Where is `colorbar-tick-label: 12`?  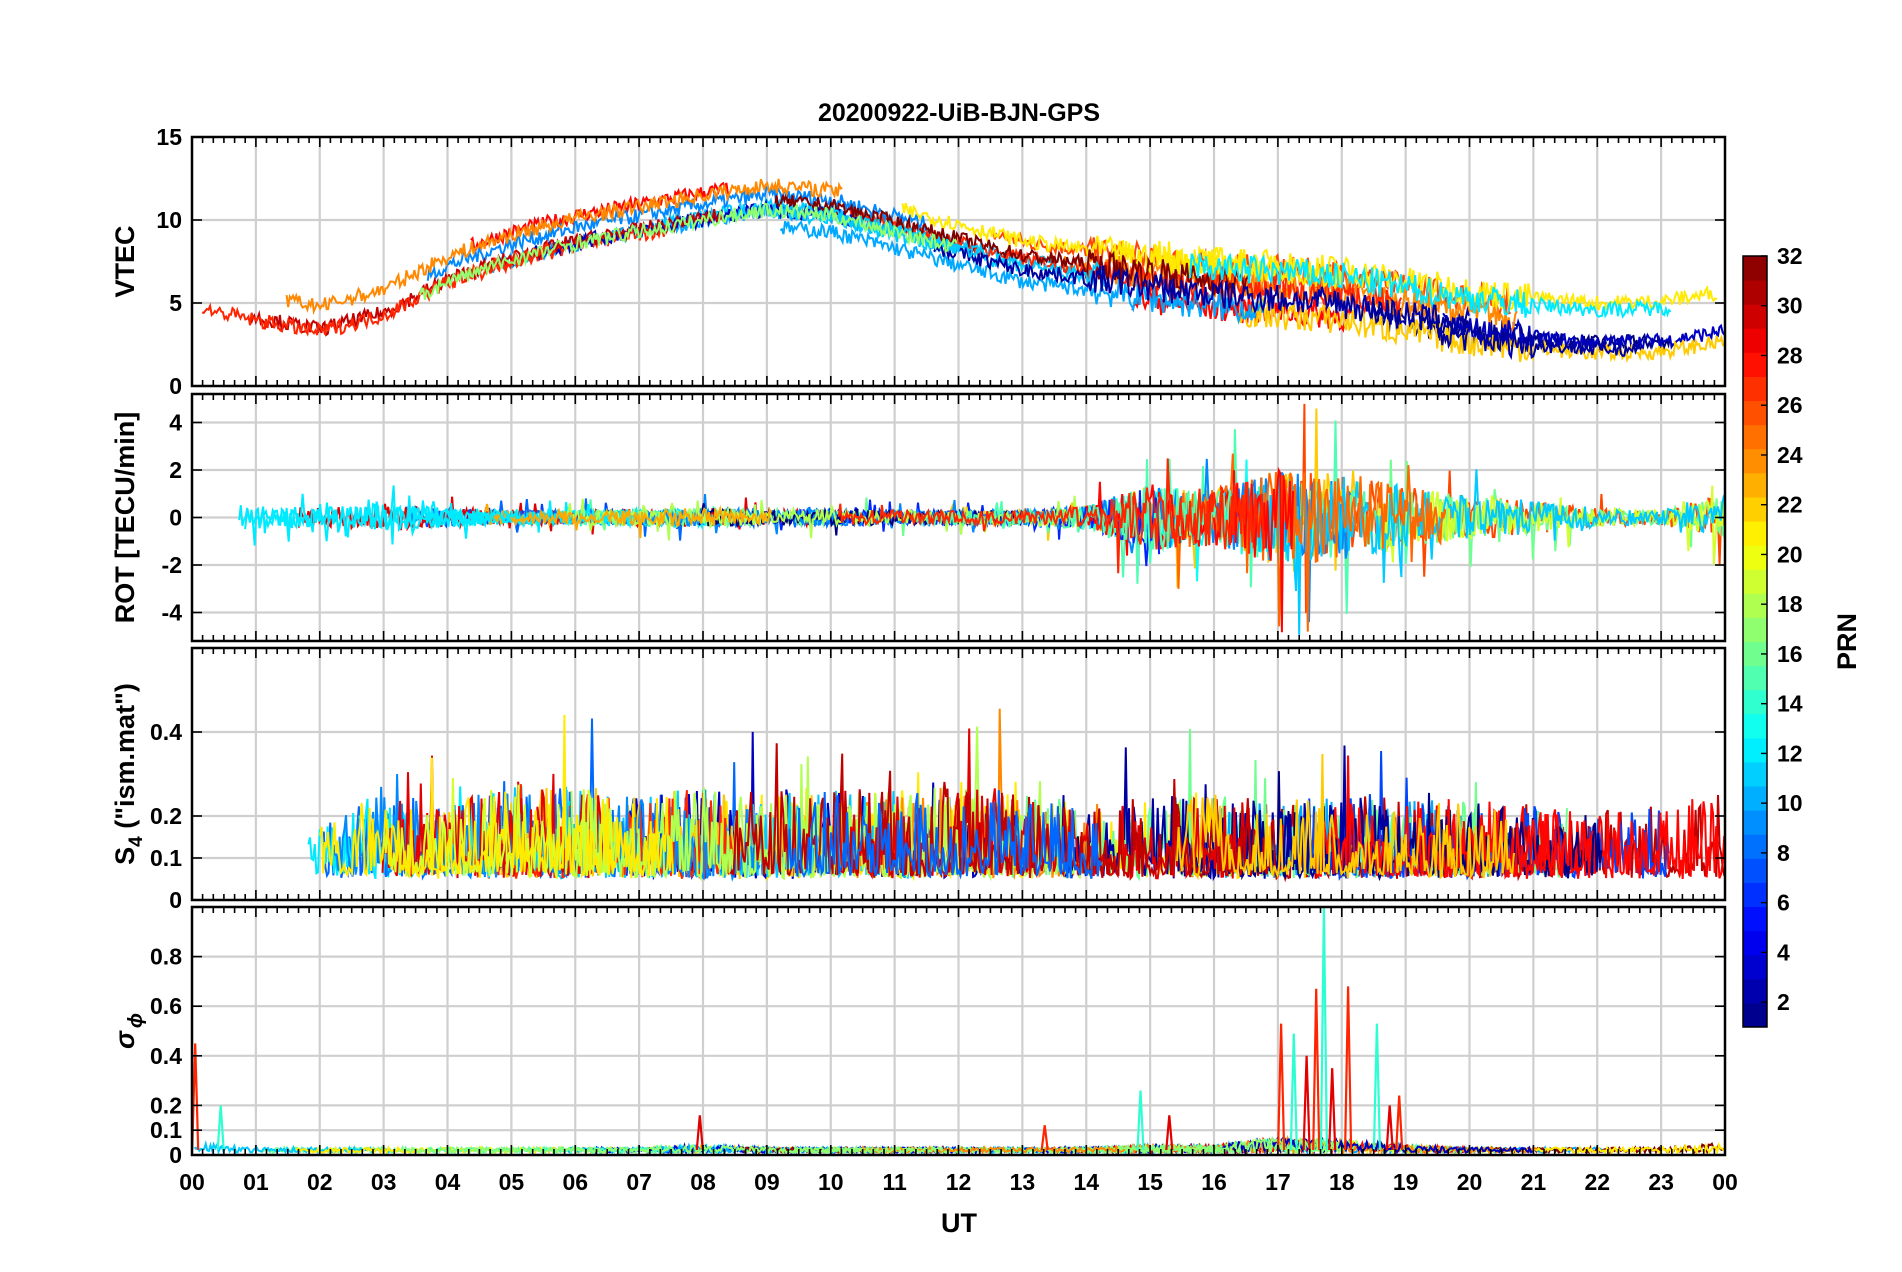 colorbar-tick-label: 12 is located at coordinates (1790, 753).